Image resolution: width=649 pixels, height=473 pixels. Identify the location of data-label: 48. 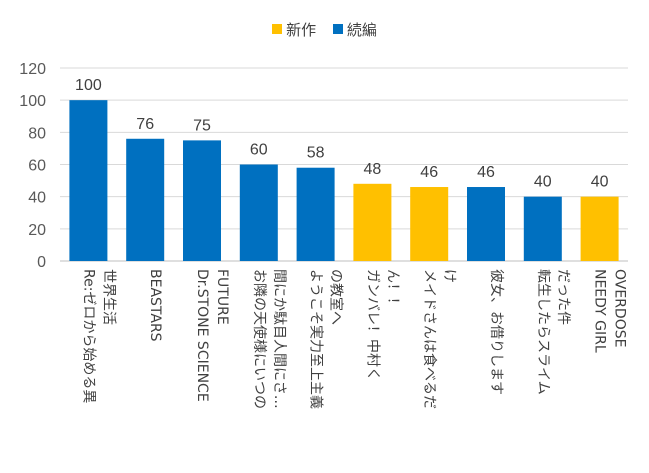
(373, 169).